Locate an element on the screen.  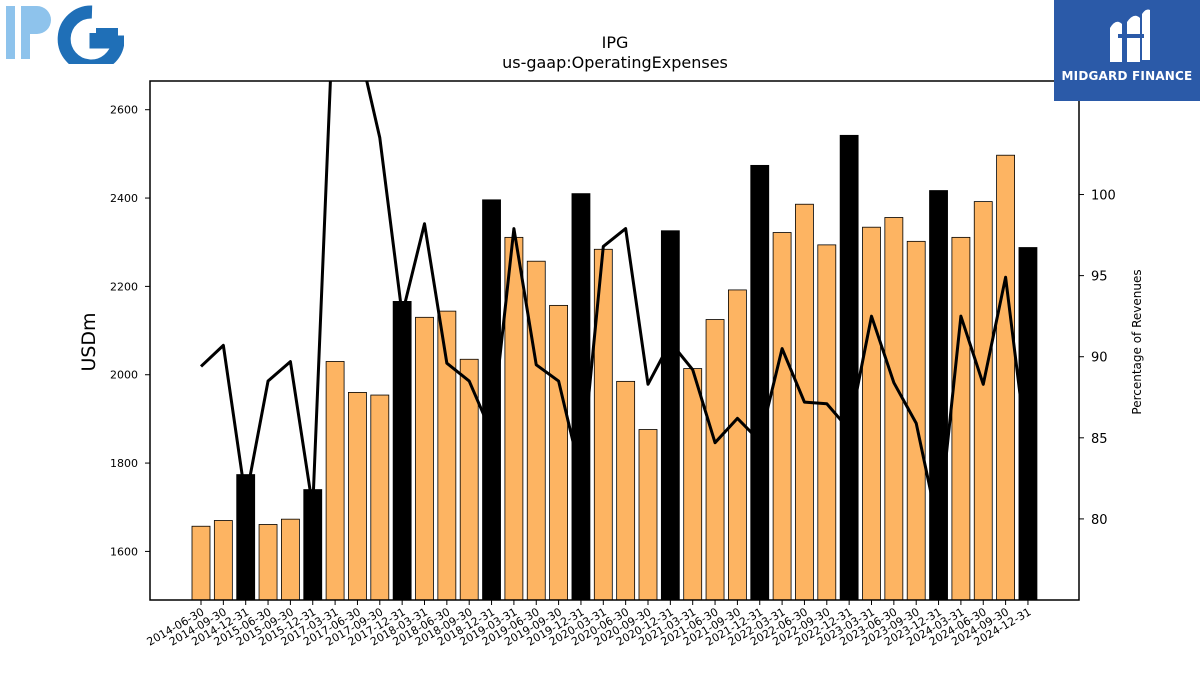
midgard-emblem-icon is located at coordinates (1130, 35).